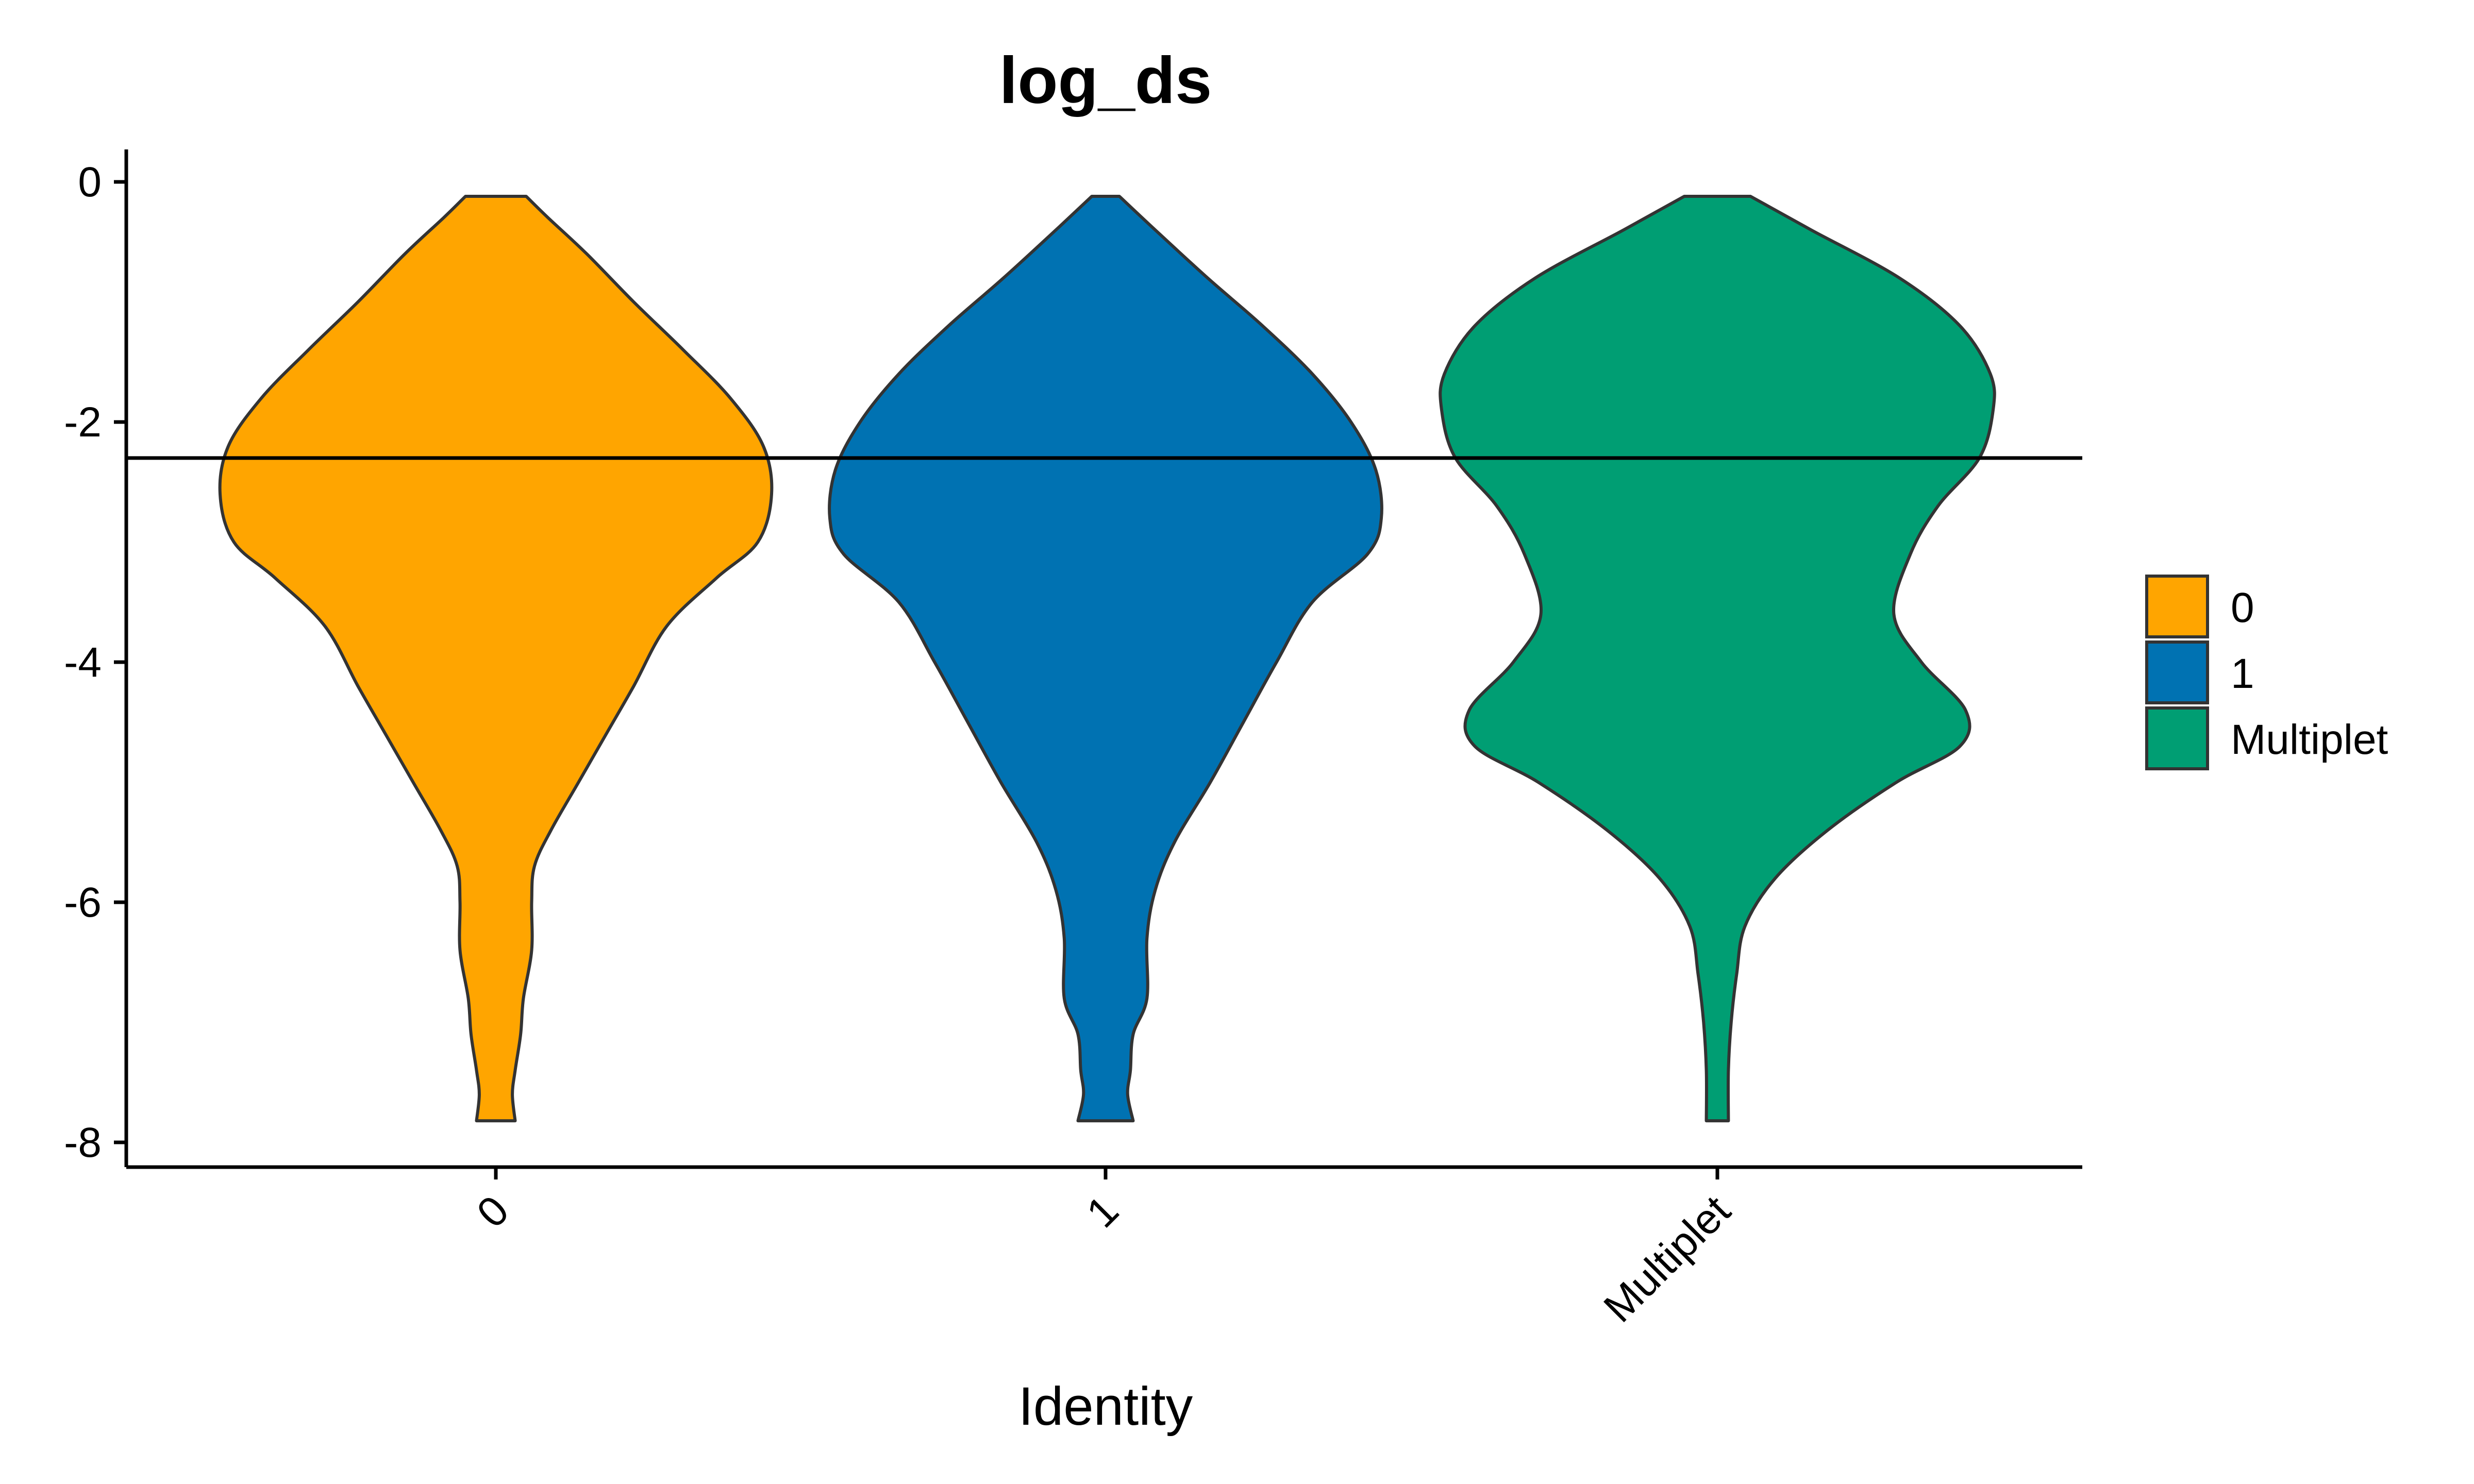  I want to click on y-tick-label: 0, so click(90, 182).